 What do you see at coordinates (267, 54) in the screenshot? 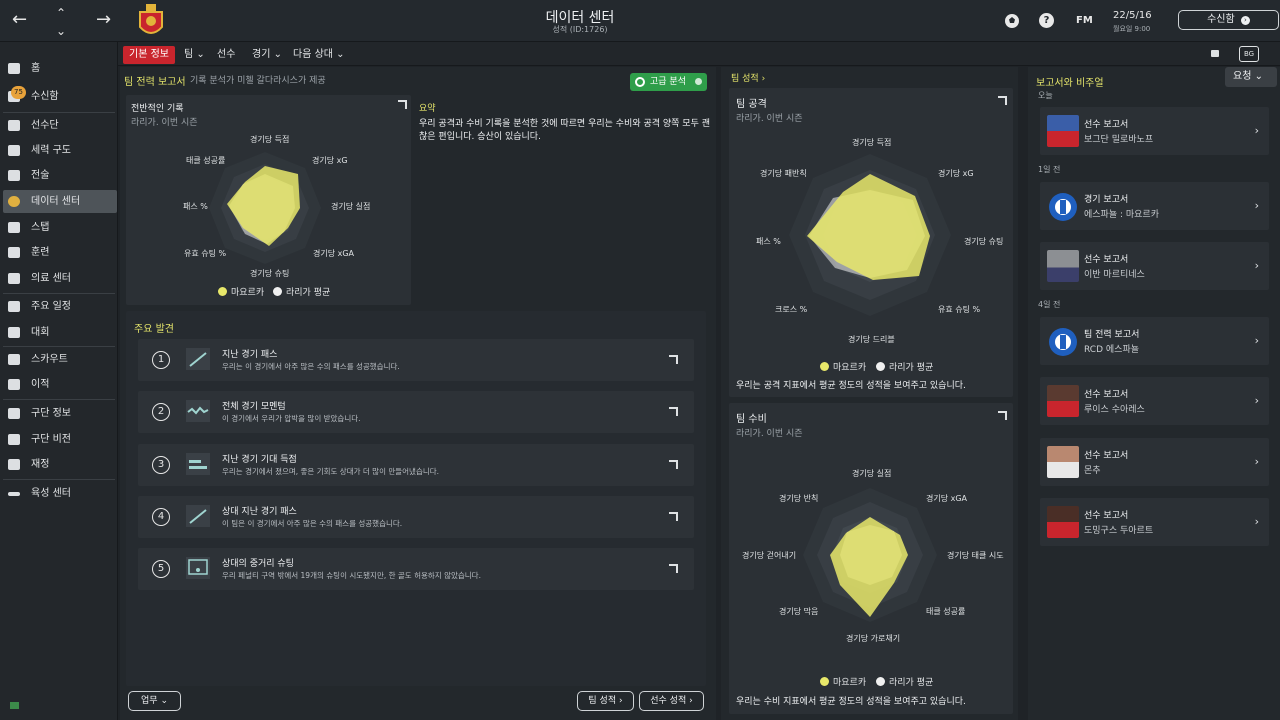
I see `tab-matches: 경기 ⌄` at bounding box center [267, 54].